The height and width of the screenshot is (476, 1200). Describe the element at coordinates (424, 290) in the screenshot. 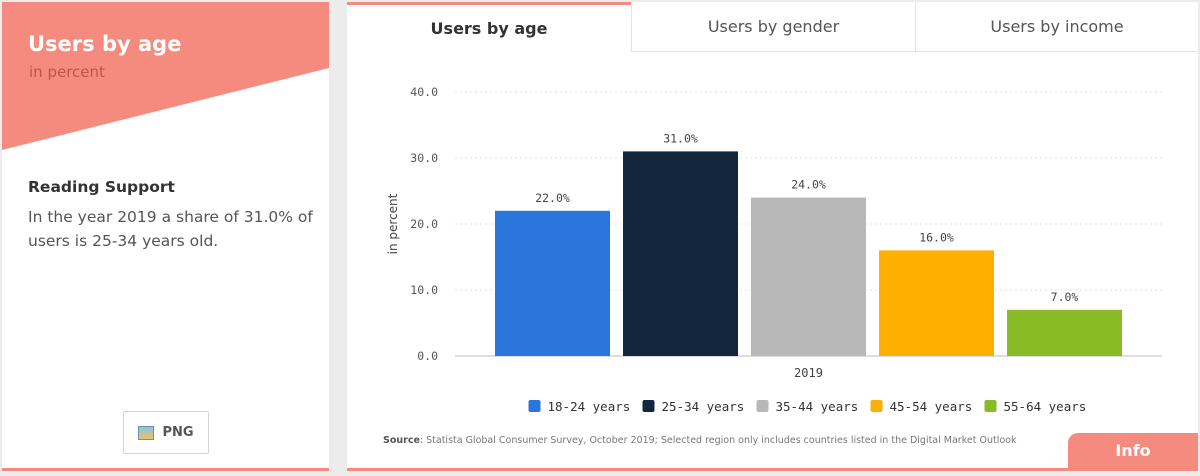

I see `y-tick-label: 10.0` at that location.